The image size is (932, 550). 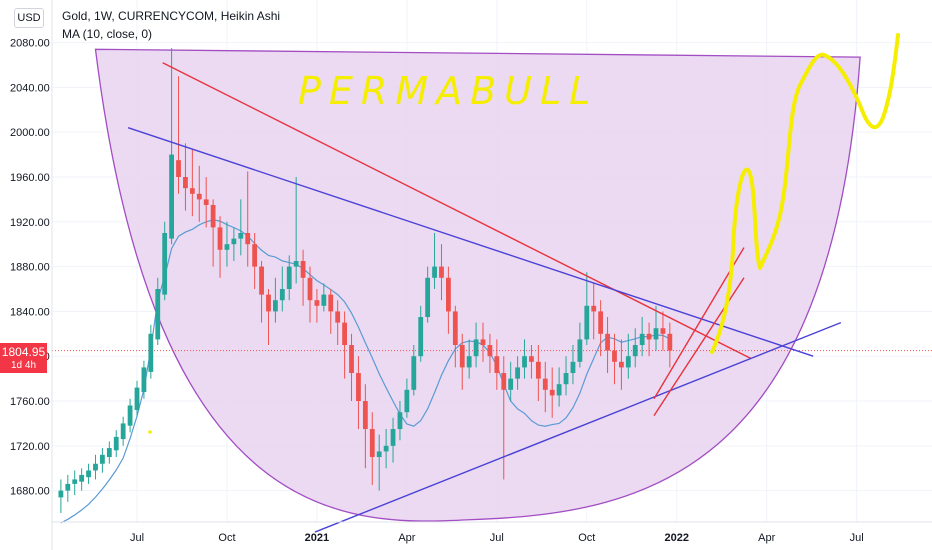 I want to click on price-tick-label: 1840.00, so click(x=30, y=312).